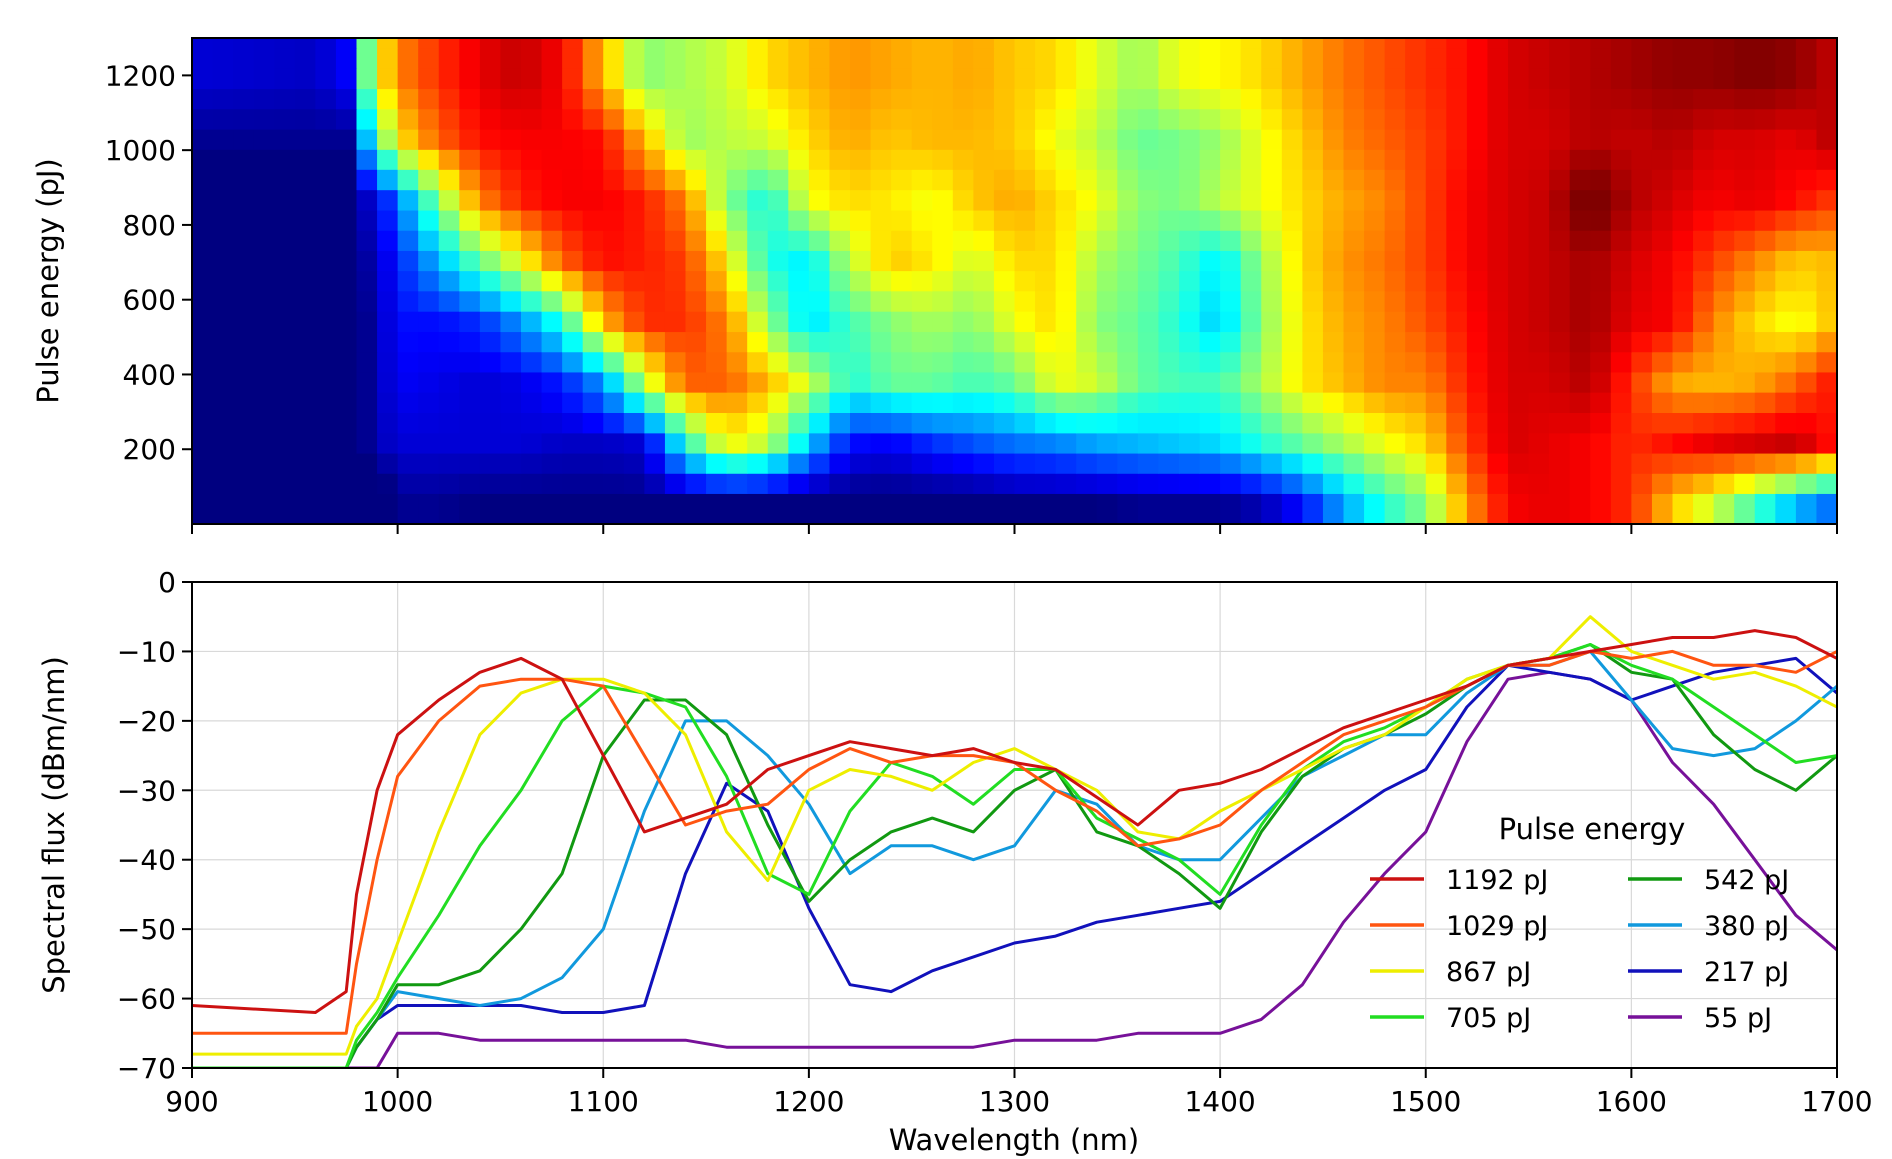  I want to click on line-x-ticks: 900 1000 1100 1200 1300 1400 1500 1600 1700, so click(1019, 1093).